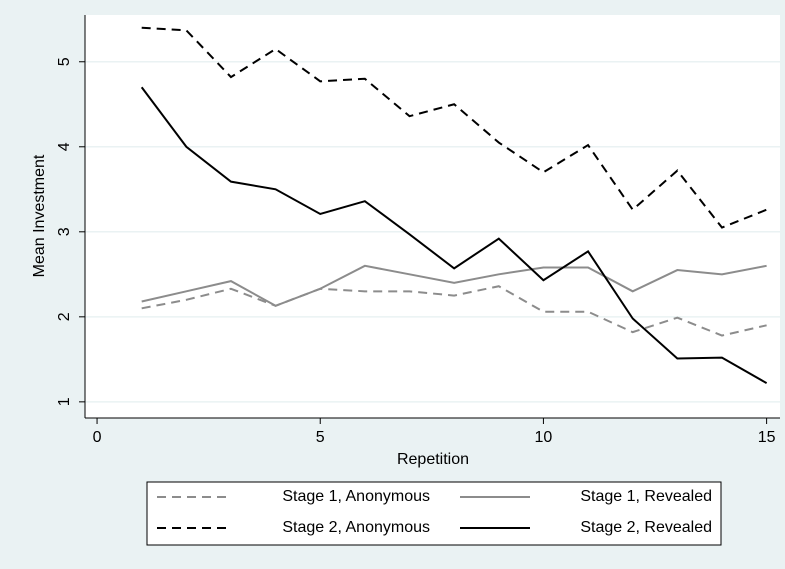 This screenshot has width=785, height=569. Describe the element at coordinates (64, 401) in the screenshot. I see `y-tick-label: 1` at that location.